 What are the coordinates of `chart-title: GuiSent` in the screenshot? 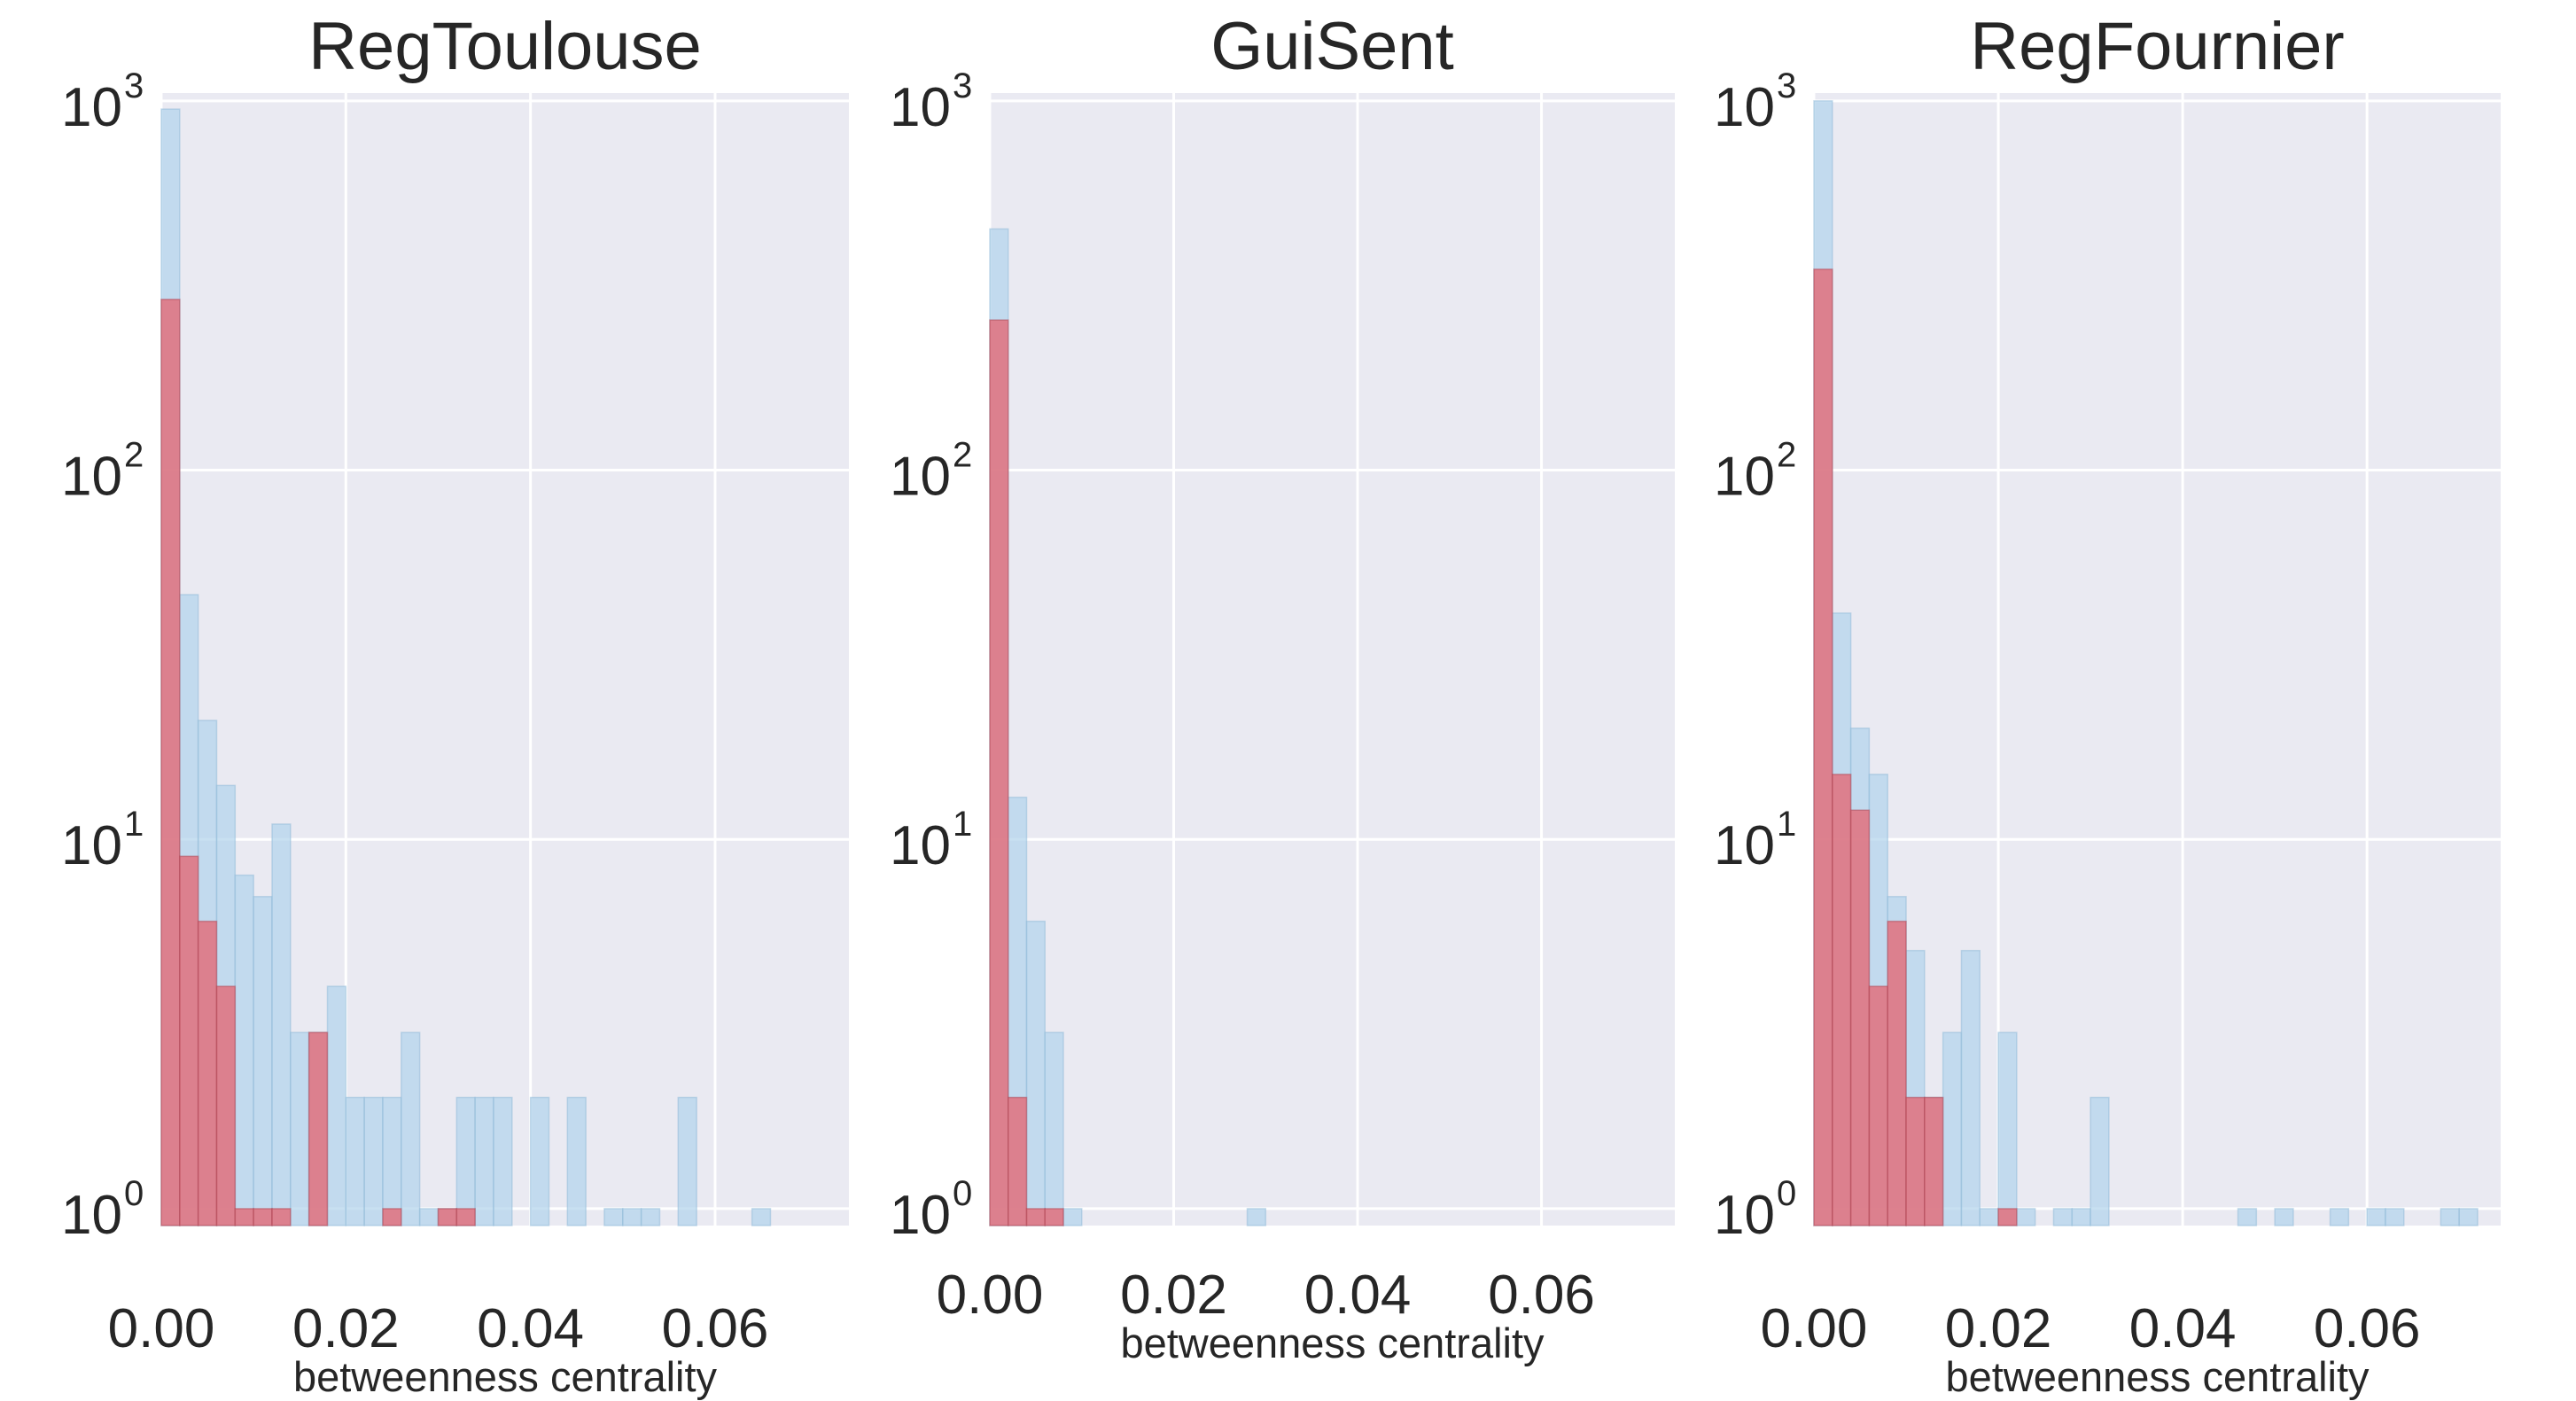 It's located at (1332, 46).